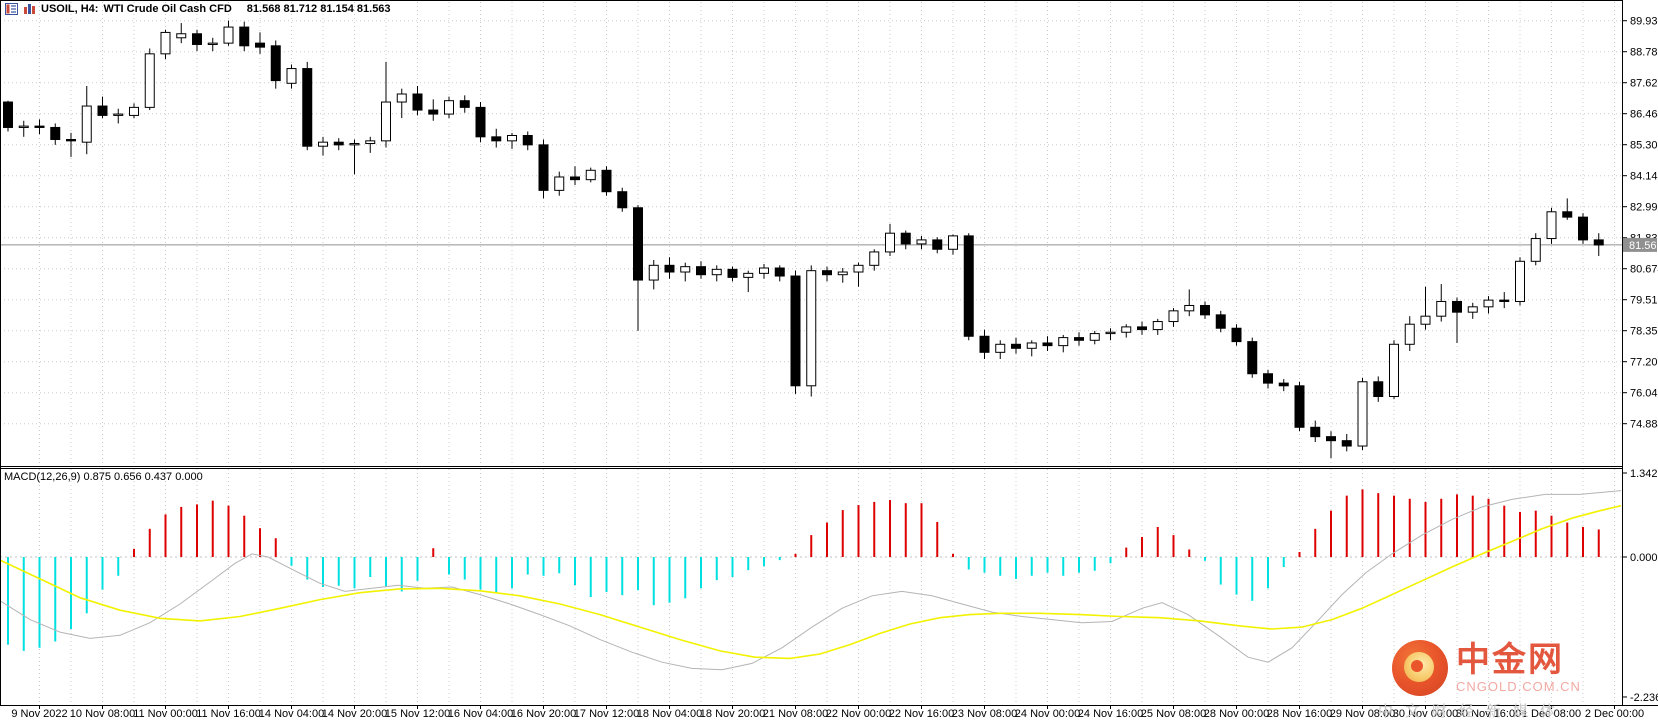 The width and height of the screenshot is (1658, 721). What do you see at coordinates (29, 9) in the screenshot?
I see `chart-bars-icon` at bounding box center [29, 9].